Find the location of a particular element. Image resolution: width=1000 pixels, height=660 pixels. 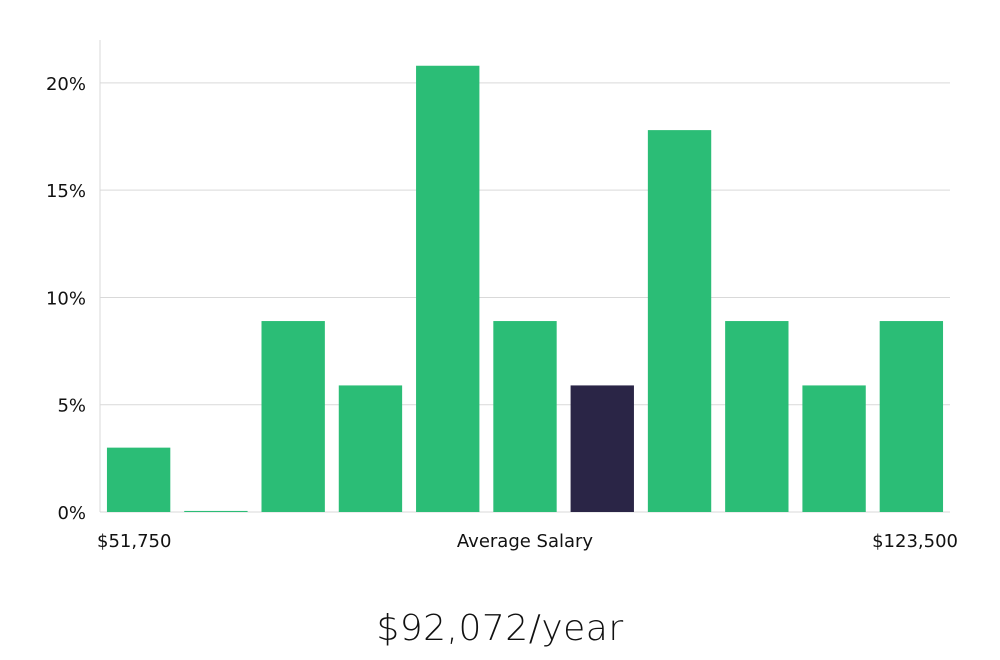

y-tick-label: 20% is located at coordinates (66, 84).